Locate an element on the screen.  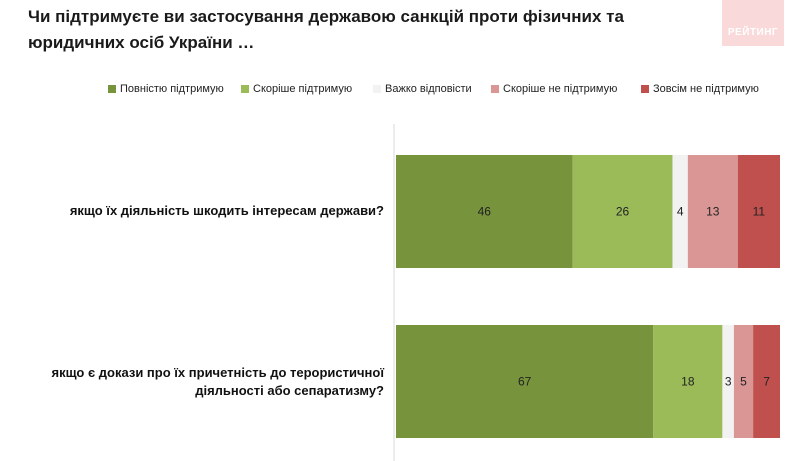
data-label: 5 is located at coordinates (743, 382).